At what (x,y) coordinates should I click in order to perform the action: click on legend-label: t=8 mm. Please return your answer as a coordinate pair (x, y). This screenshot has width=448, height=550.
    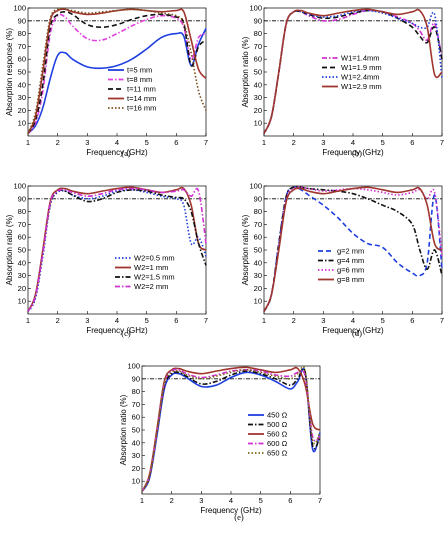
    Looking at the image, I should click on (139, 79).